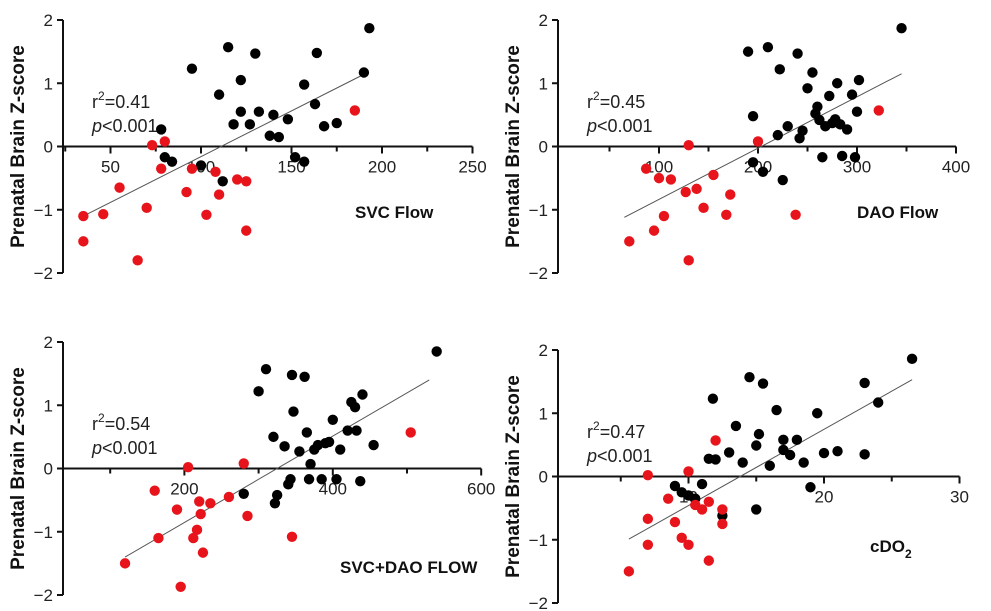 The image size is (991, 611). Describe the element at coordinates (538, 273) in the screenshot. I see `y-tick-label: −2` at that location.